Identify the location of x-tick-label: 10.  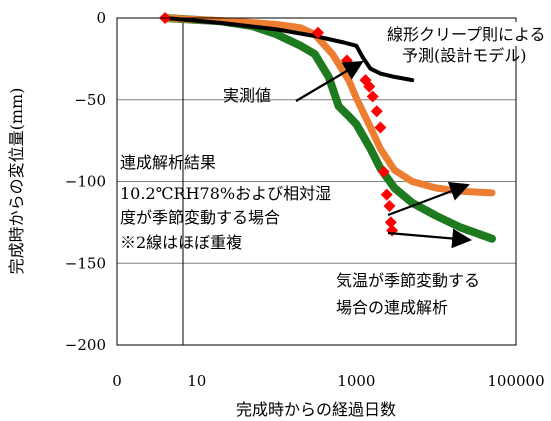
(196, 381).